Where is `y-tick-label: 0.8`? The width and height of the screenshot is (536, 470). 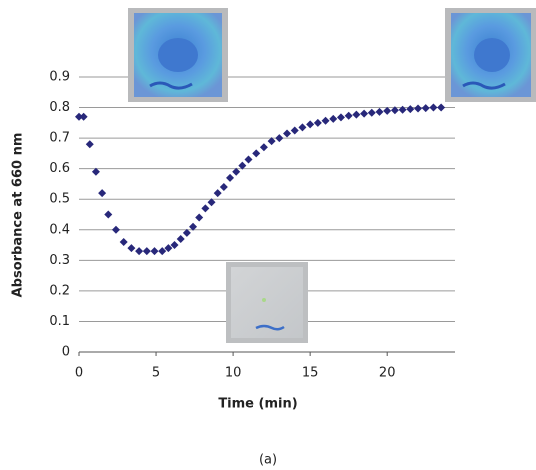
y-tick-label: 0.8 is located at coordinates (59, 107).